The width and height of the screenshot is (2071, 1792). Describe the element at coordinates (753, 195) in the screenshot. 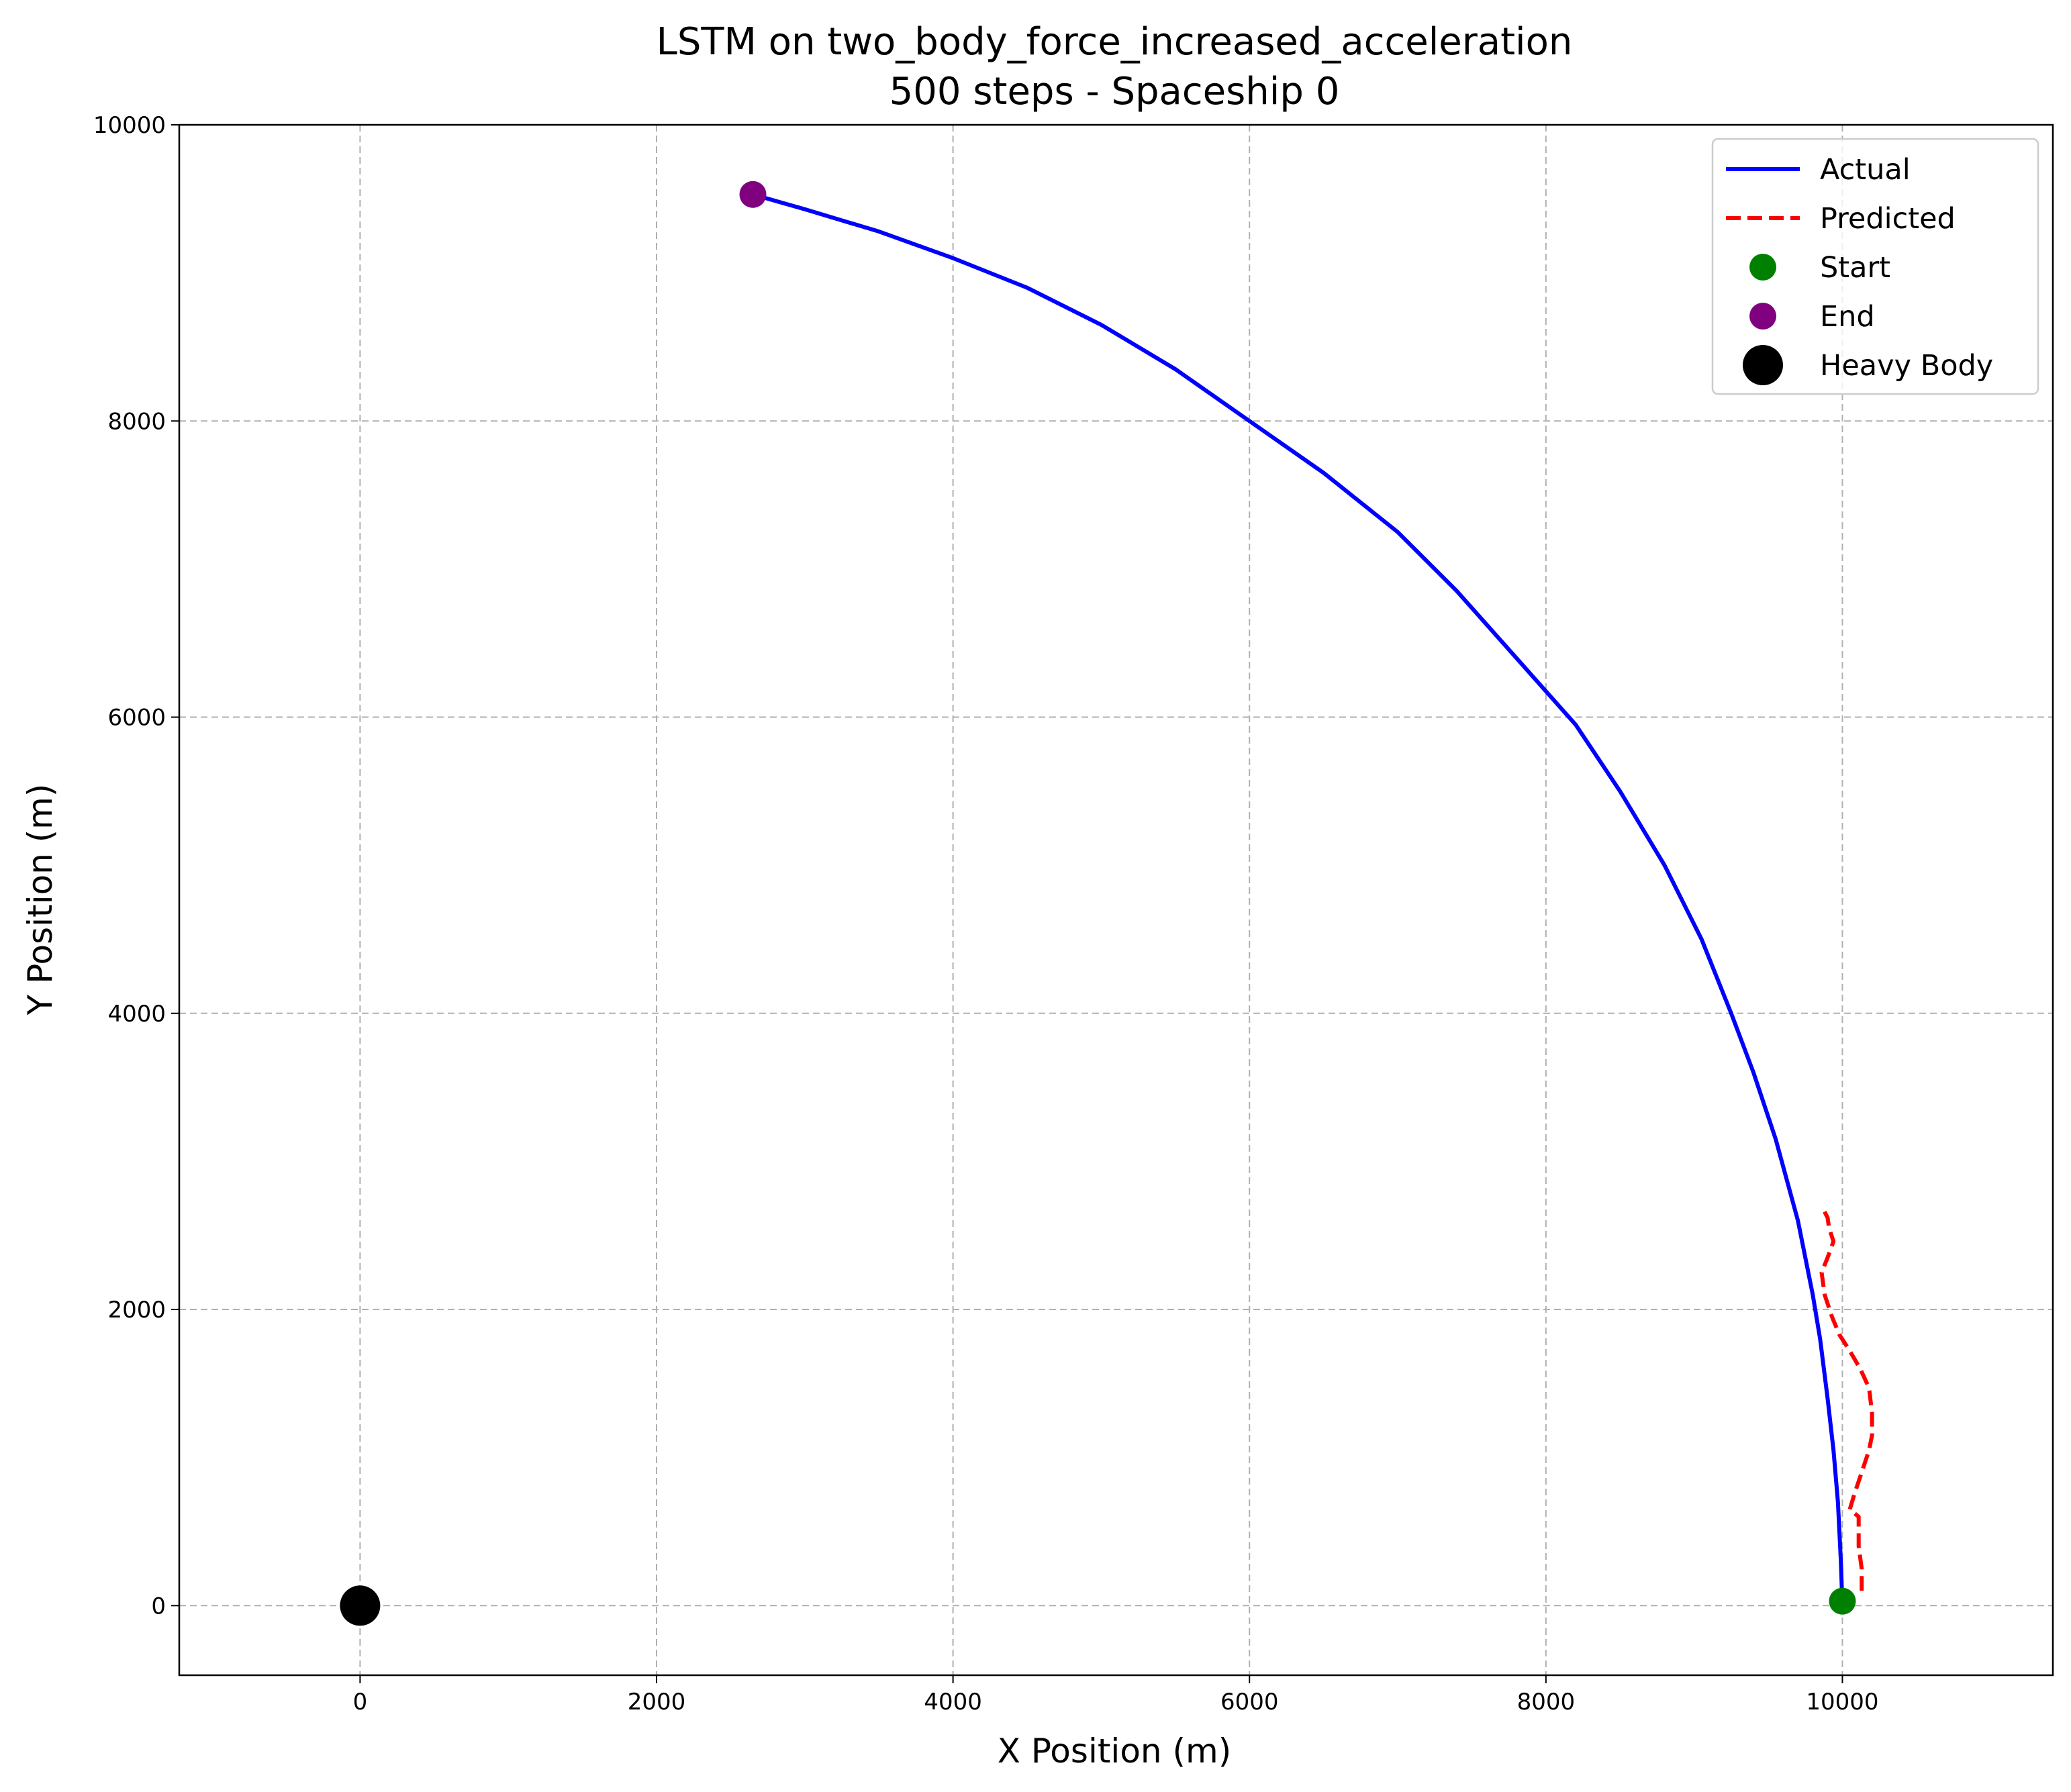

I see `end-marker` at that location.